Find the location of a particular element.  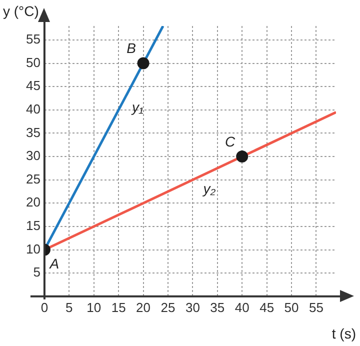

y-tick-label: 10 is located at coordinates (33, 248).